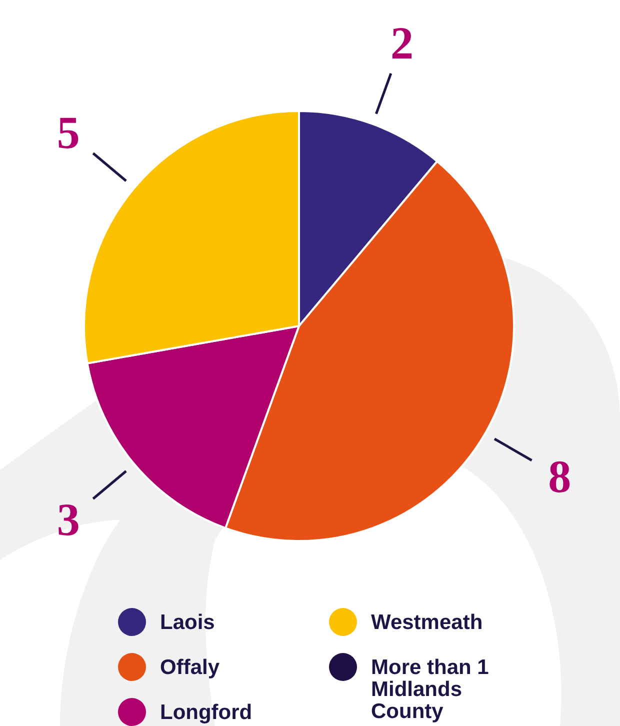 The width and height of the screenshot is (620, 726). I want to click on data-label: 3, so click(68, 519).